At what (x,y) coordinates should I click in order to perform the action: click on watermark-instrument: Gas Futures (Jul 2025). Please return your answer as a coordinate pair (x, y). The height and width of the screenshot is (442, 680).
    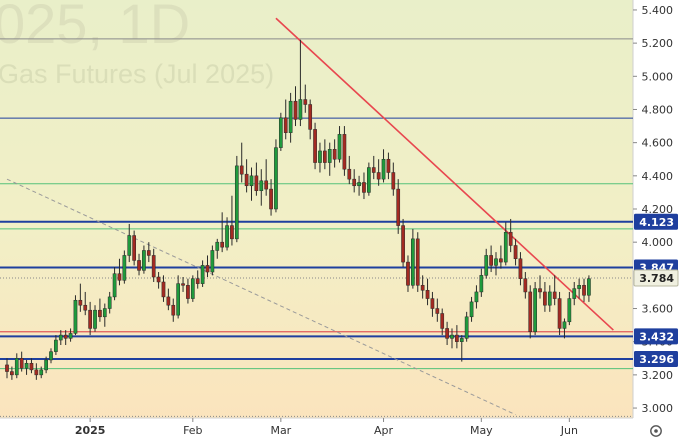
    Looking at the image, I should click on (137, 74).